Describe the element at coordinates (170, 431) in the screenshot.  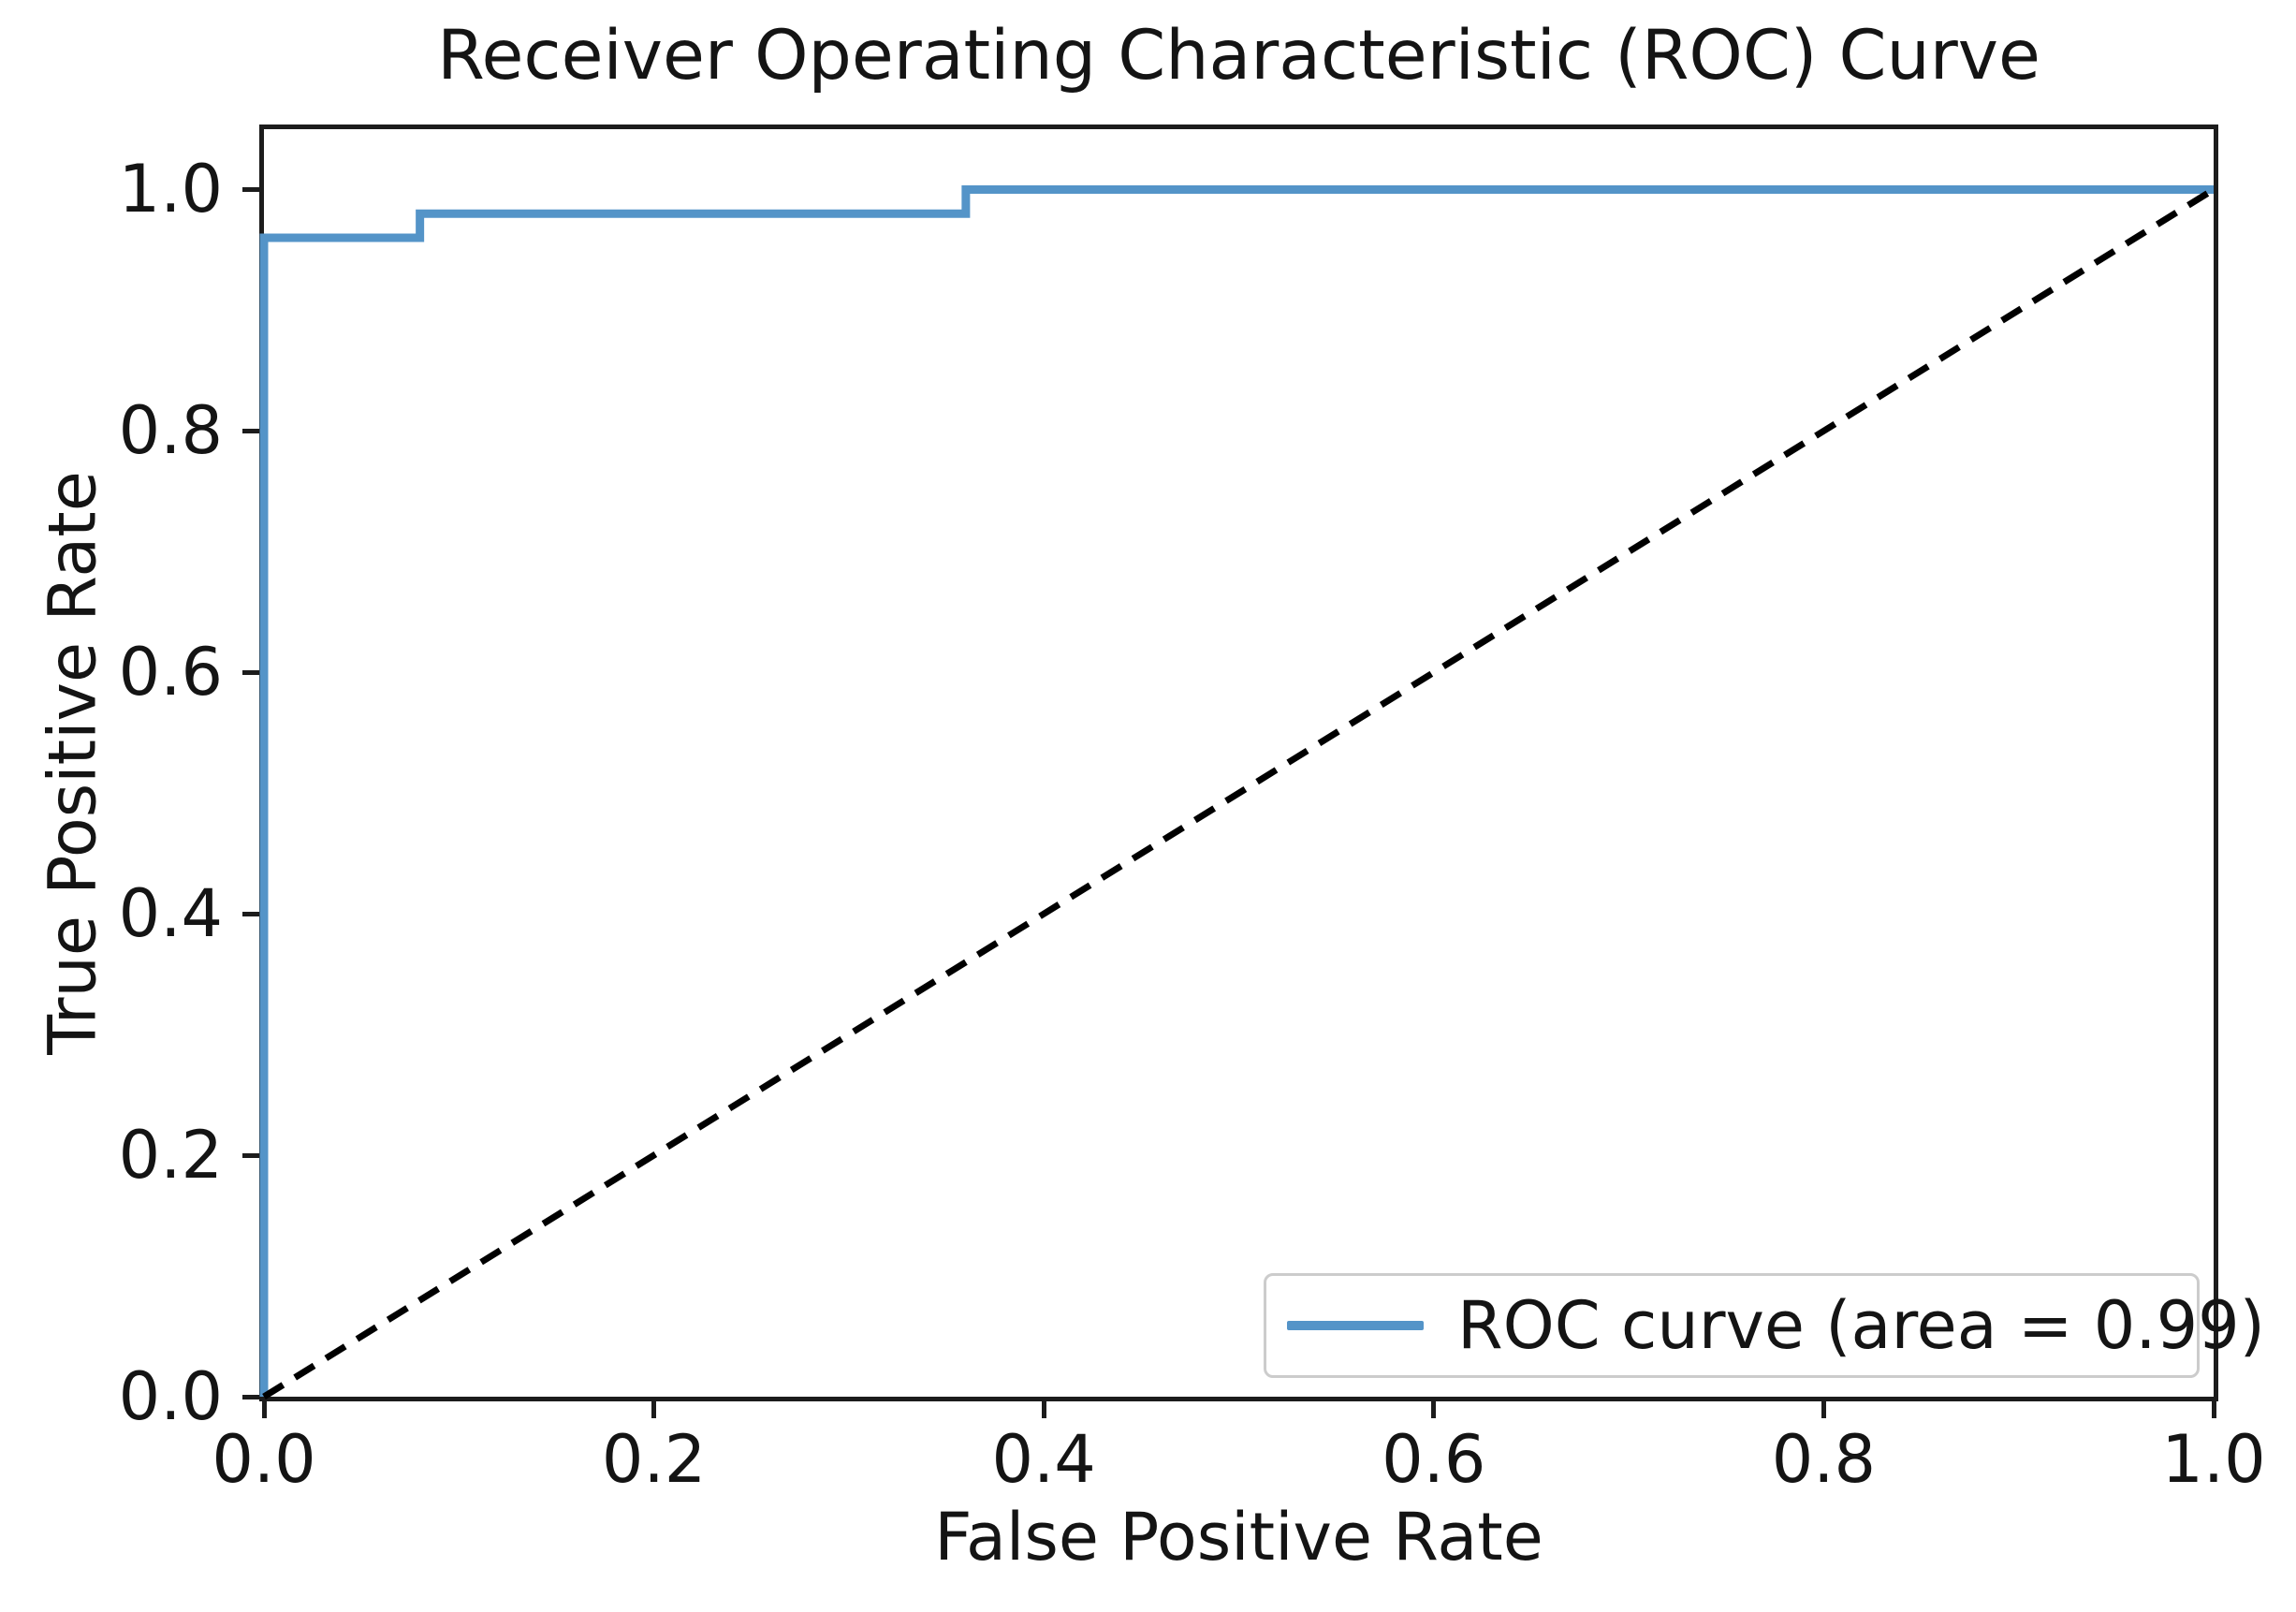
I see `y-tick-label: 0.8` at that location.